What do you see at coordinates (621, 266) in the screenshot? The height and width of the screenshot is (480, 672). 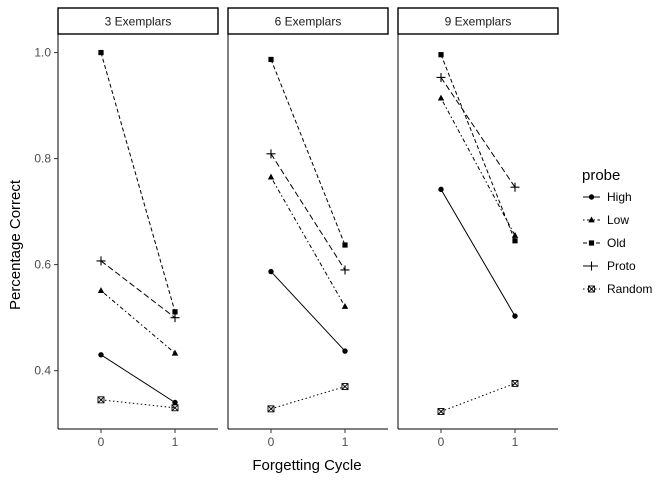 I see `legend-label: Proto` at bounding box center [621, 266].